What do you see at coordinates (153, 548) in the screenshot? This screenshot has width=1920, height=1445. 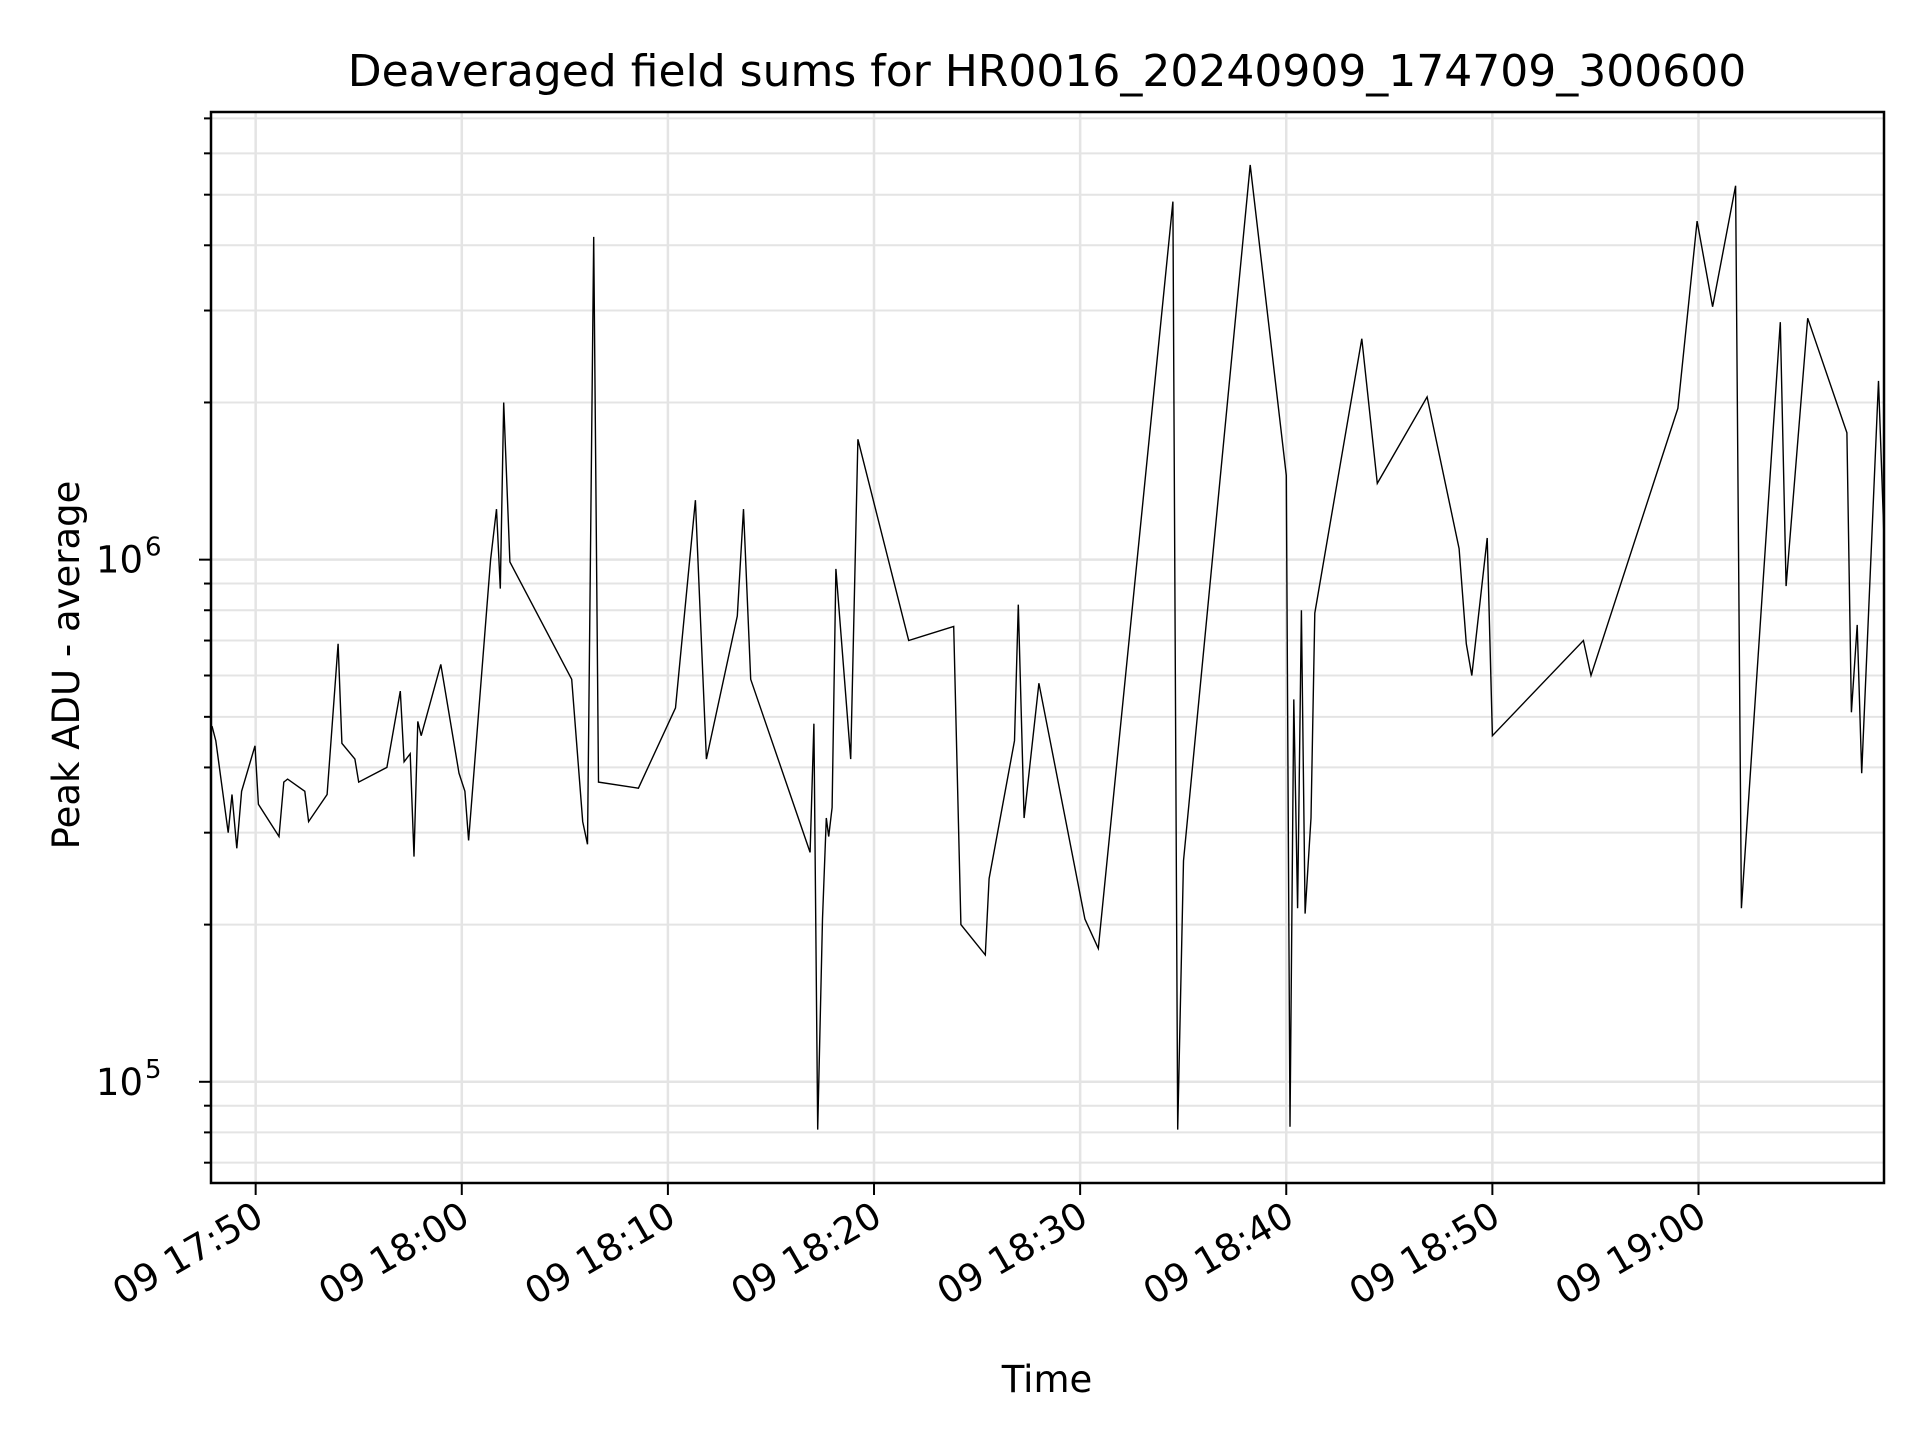 I see `y-tick-exponent: 6` at bounding box center [153, 548].